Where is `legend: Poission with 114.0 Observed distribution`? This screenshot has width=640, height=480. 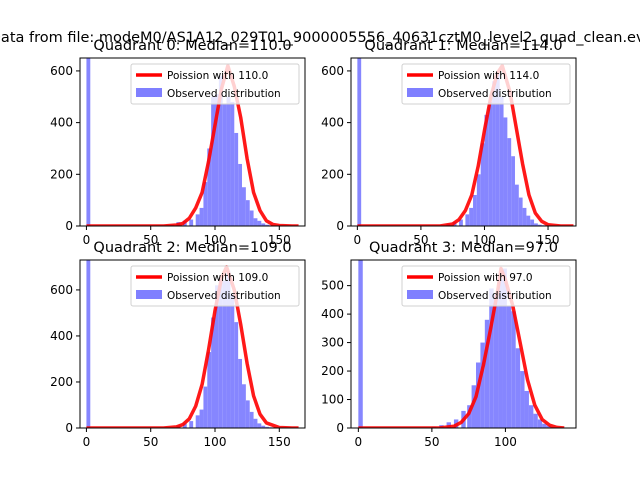
legend: Poission with 114.0 Observed distribution is located at coordinates (486, 84).